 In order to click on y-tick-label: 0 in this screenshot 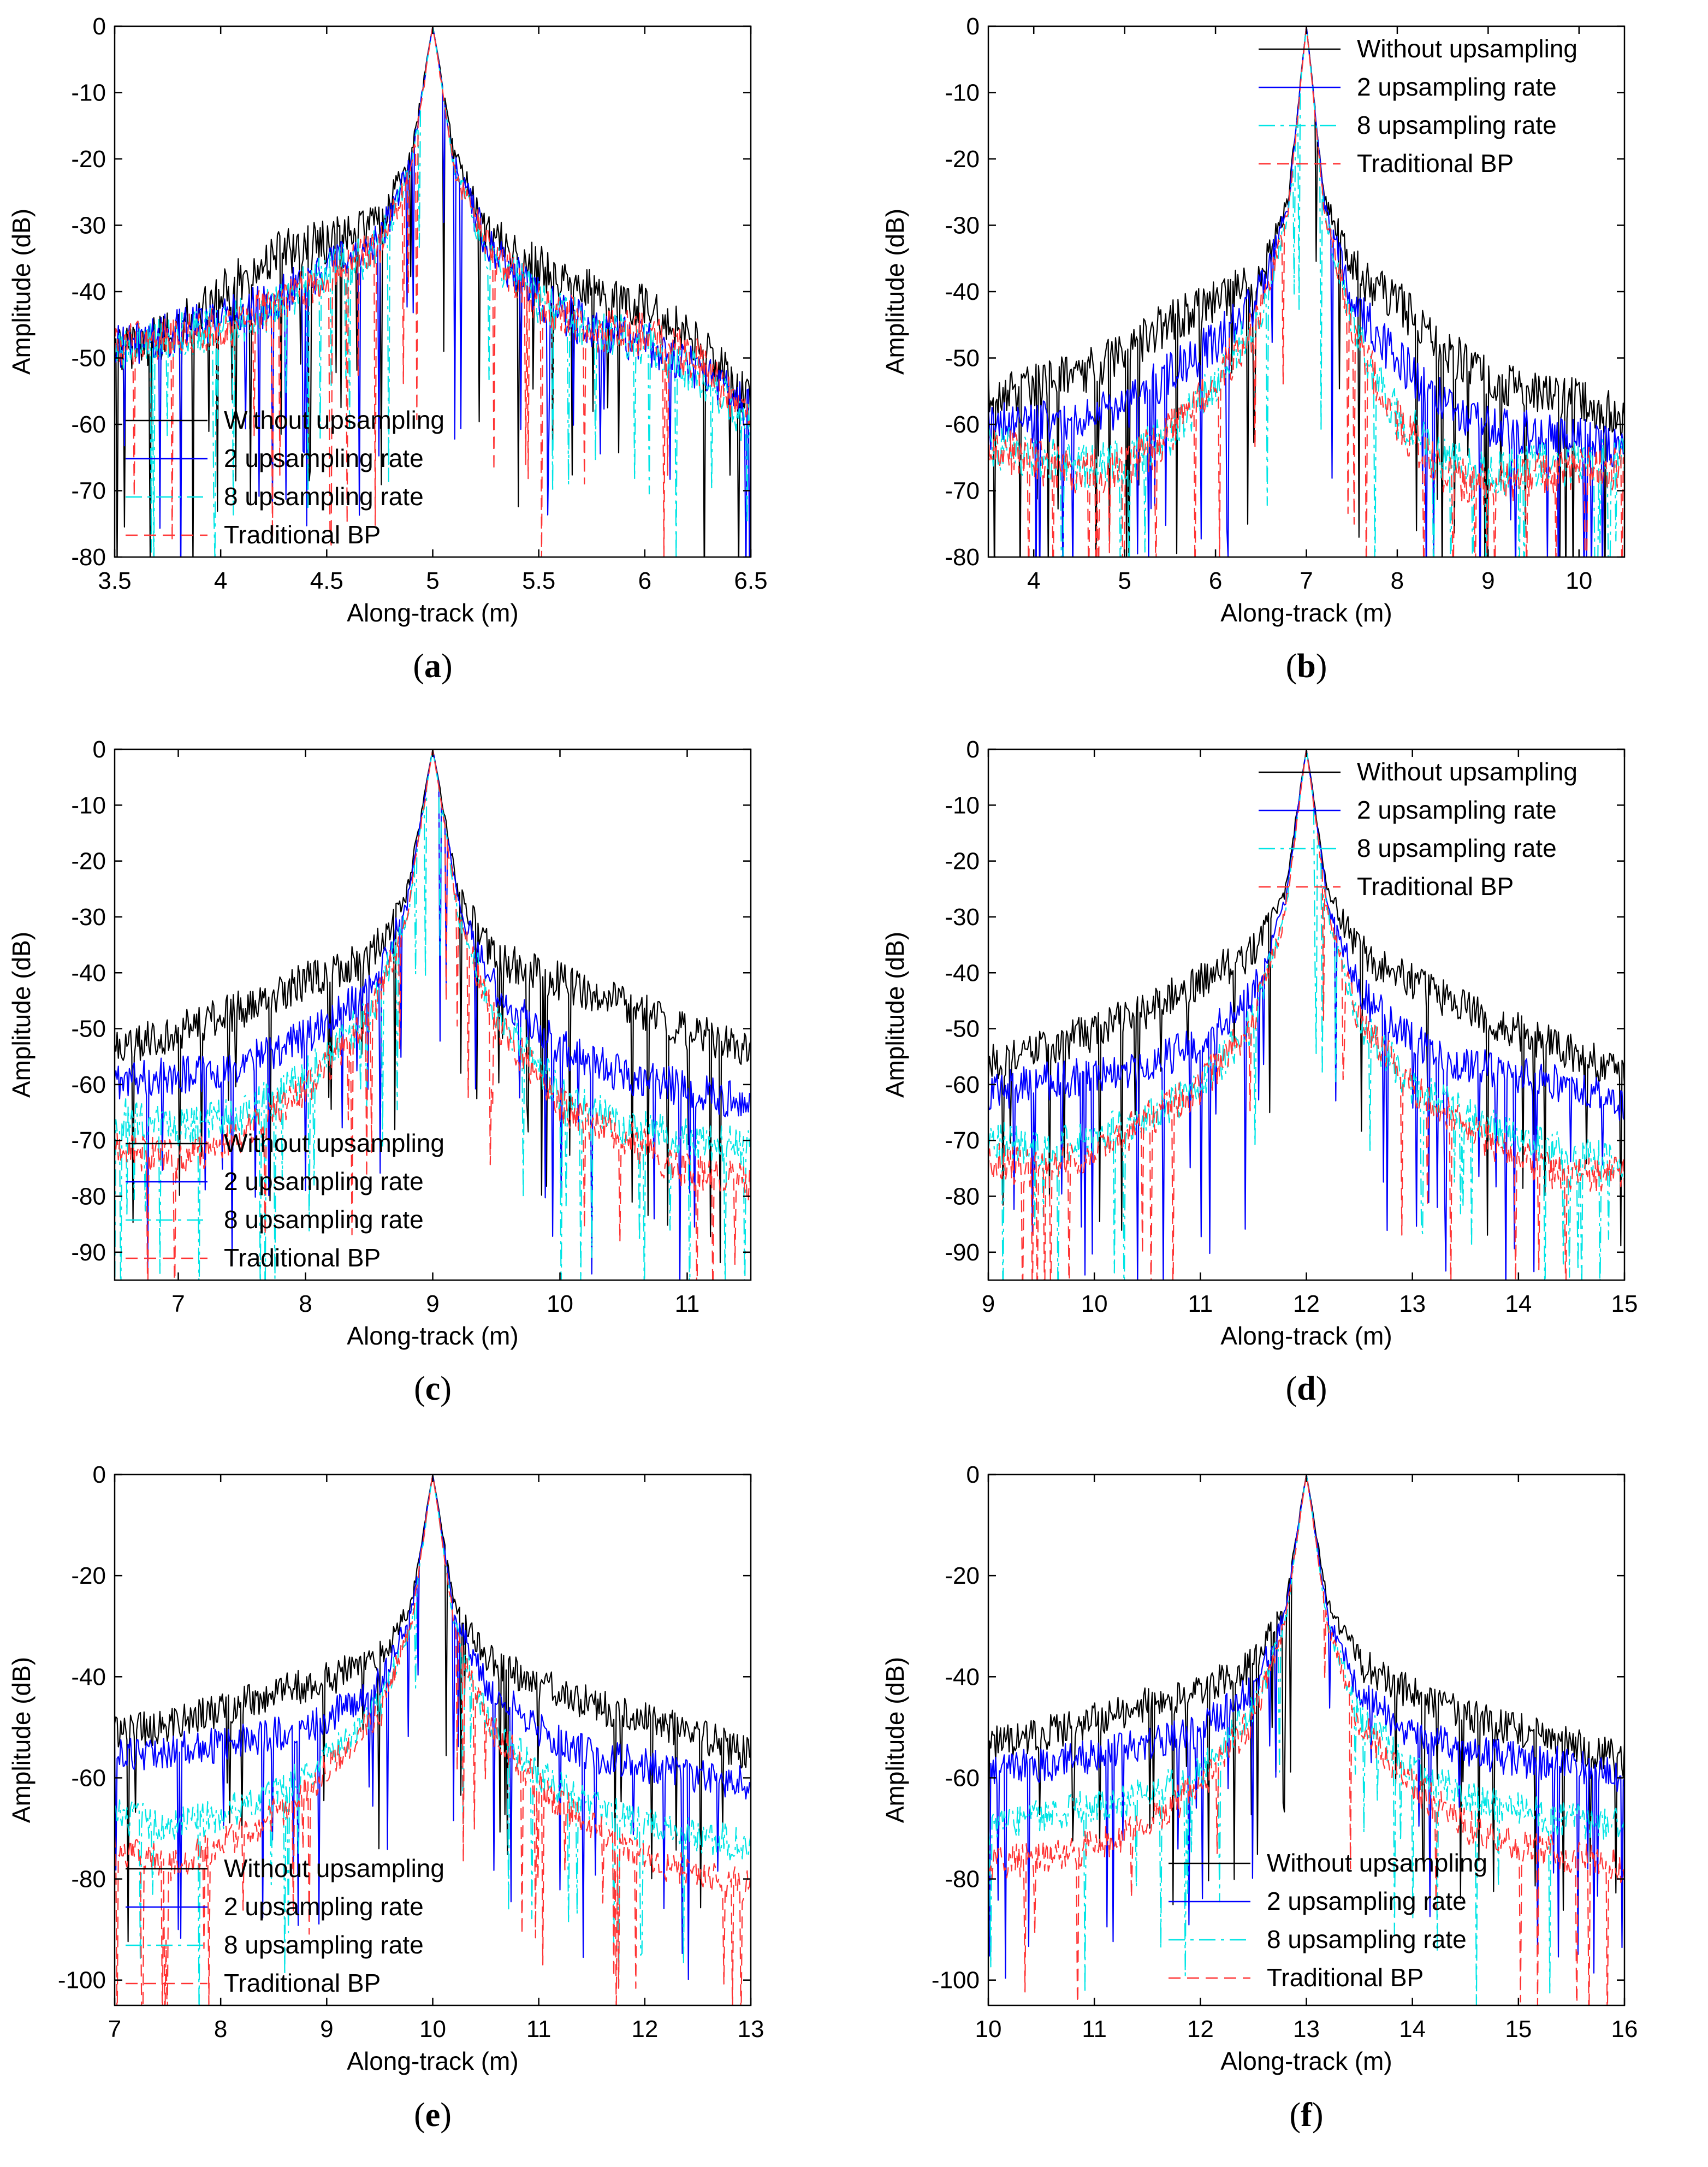, I will do `click(99, 27)`.